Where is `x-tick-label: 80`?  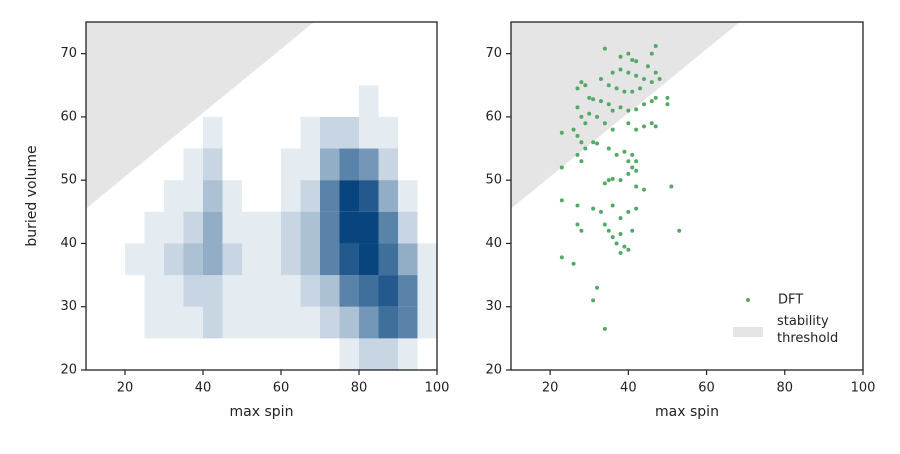
x-tick-label: 80 is located at coordinates (359, 388).